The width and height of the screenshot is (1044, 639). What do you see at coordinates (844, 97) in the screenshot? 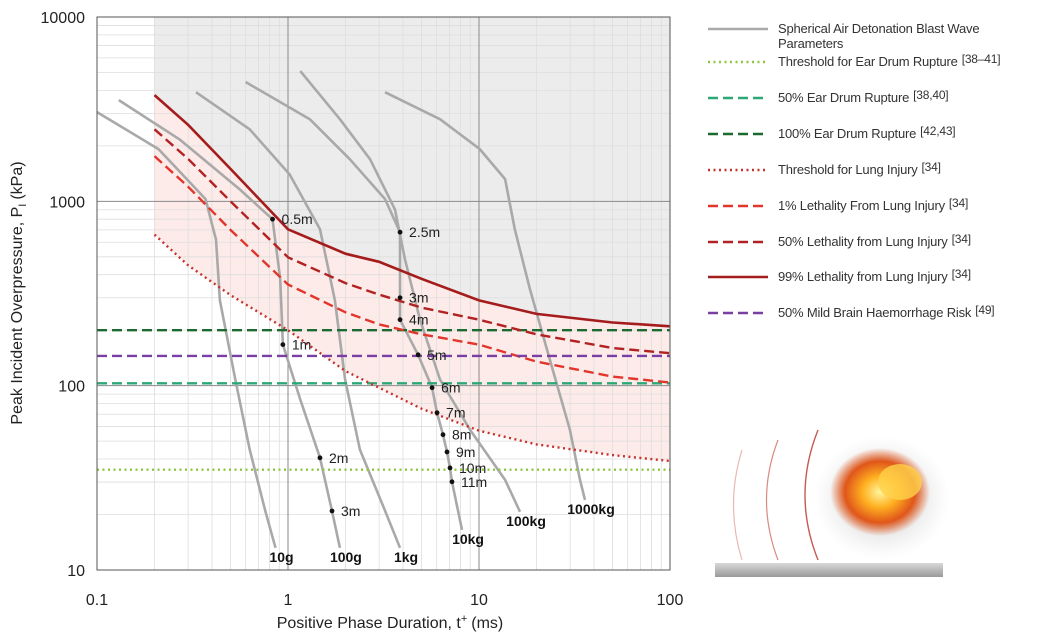
I see `legend-label: 50% Ear Drum Rupture` at bounding box center [844, 97].